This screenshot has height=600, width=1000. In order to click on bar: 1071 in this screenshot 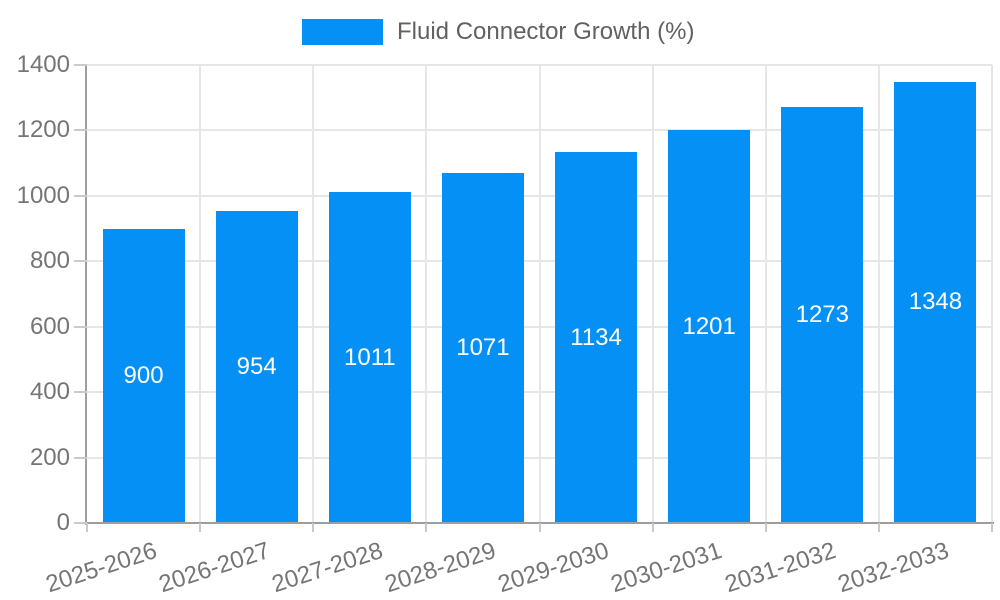, I will do `click(482, 347)`.